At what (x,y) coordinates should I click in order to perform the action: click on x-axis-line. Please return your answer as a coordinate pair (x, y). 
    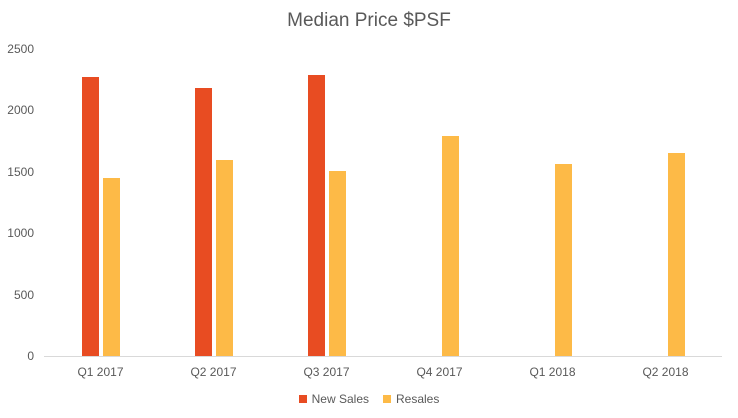
    Looking at the image, I should click on (383, 356).